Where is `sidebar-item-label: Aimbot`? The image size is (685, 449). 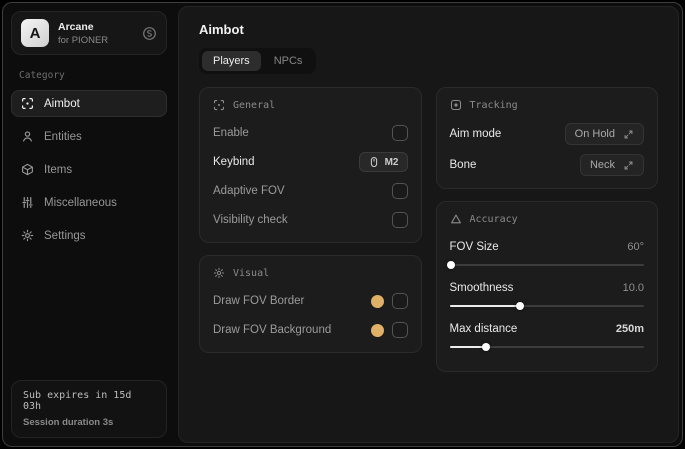 sidebar-item-label: Aimbot is located at coordinates (62, 103).